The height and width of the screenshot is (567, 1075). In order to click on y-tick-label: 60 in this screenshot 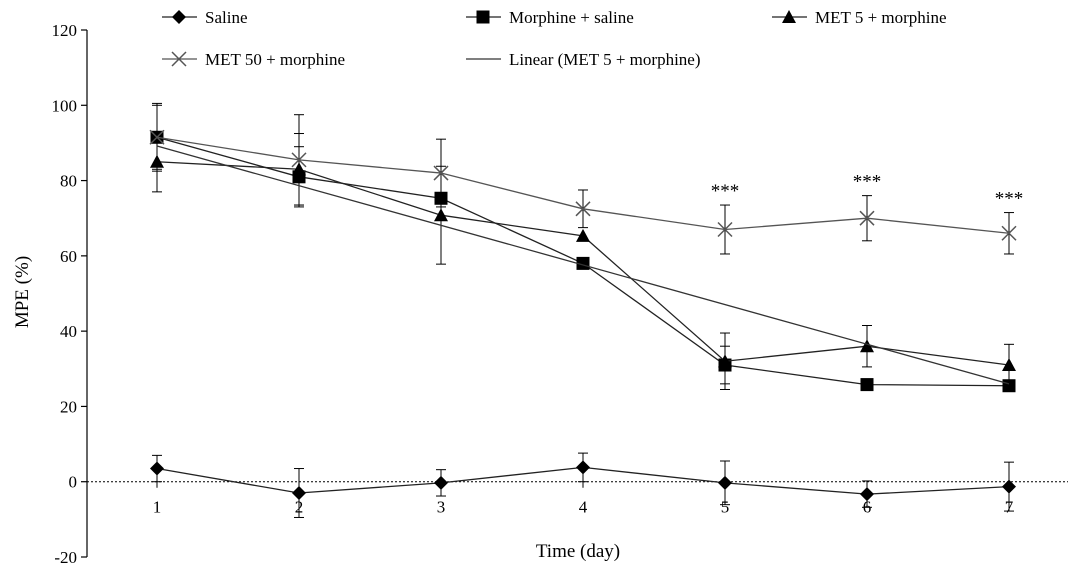, I will do `click(68, 256)`.